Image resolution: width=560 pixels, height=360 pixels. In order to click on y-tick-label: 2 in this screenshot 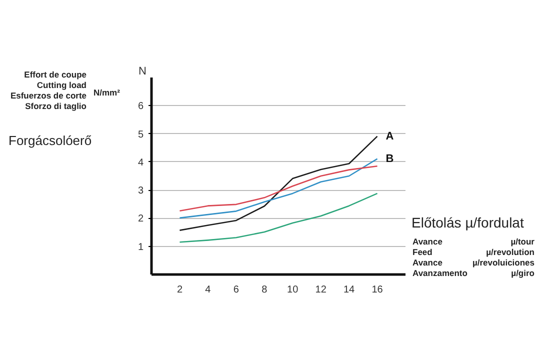, I will do `click(141, 219)`.